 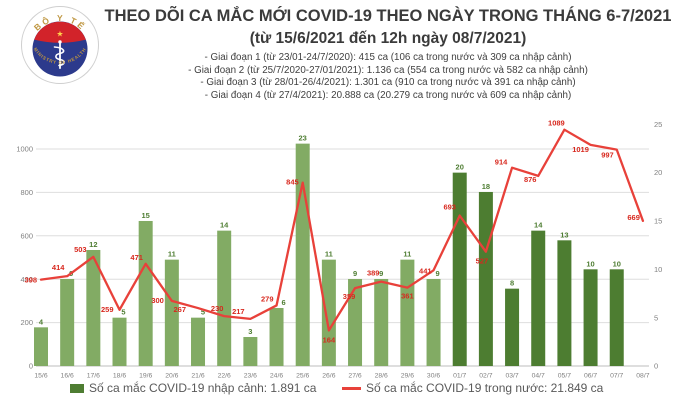 I want to click on line-label: 997, so click(x=607, y=155).